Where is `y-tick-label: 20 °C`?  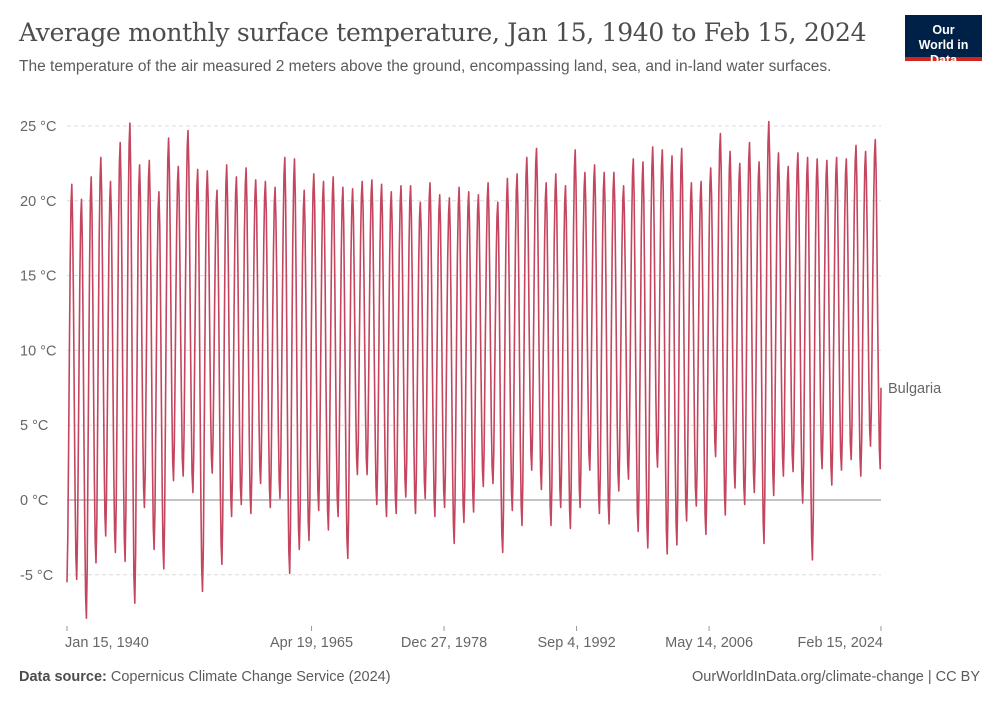 y-tick-label: 20 °C is located at coordinates (38, 202).